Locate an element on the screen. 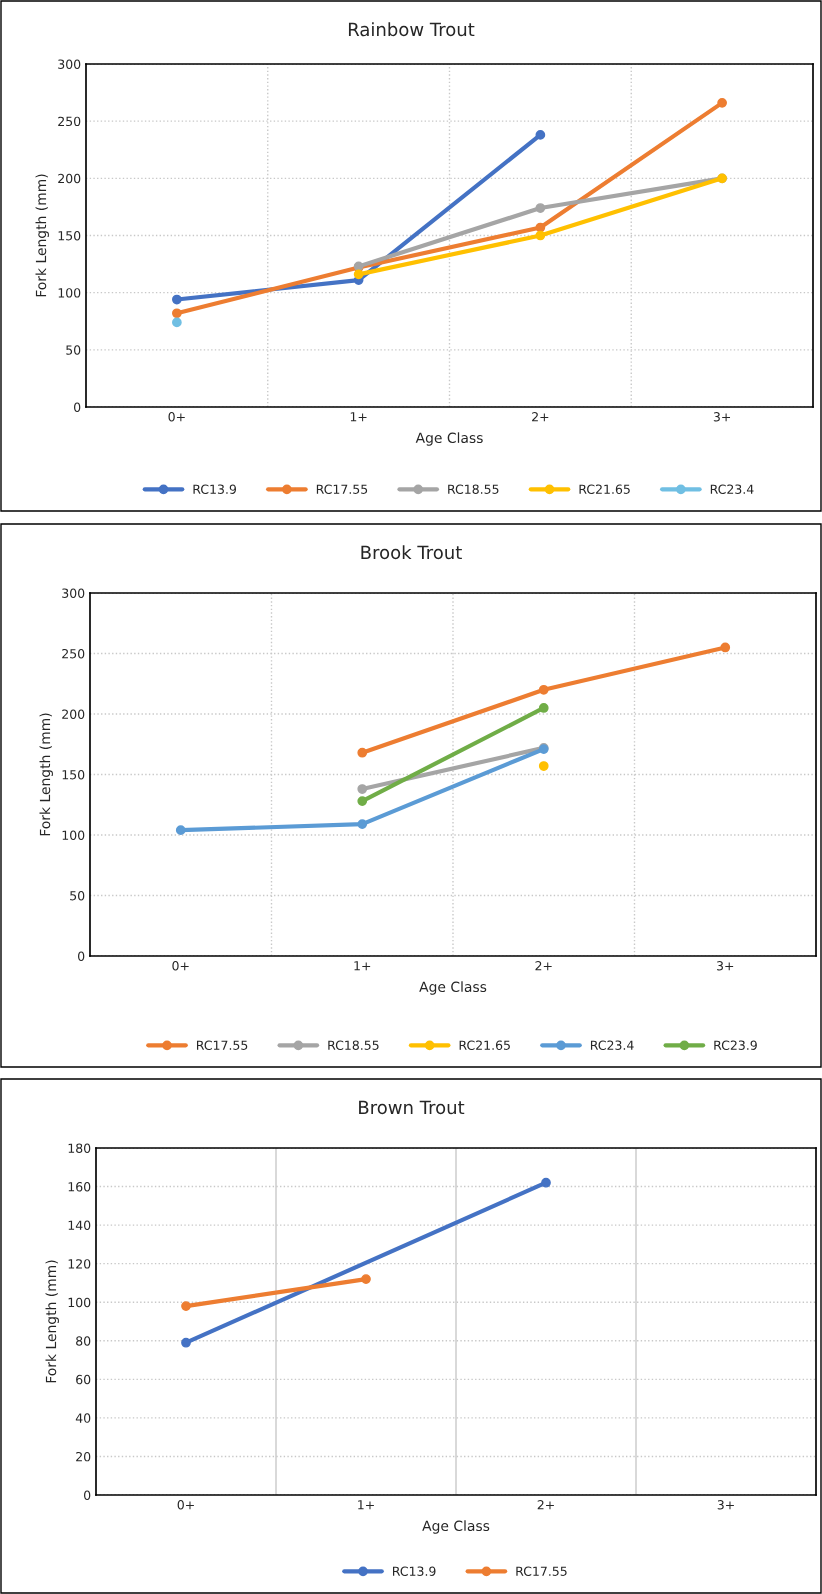  y-tick-label: 120 is located at coordinates (79, 1264).